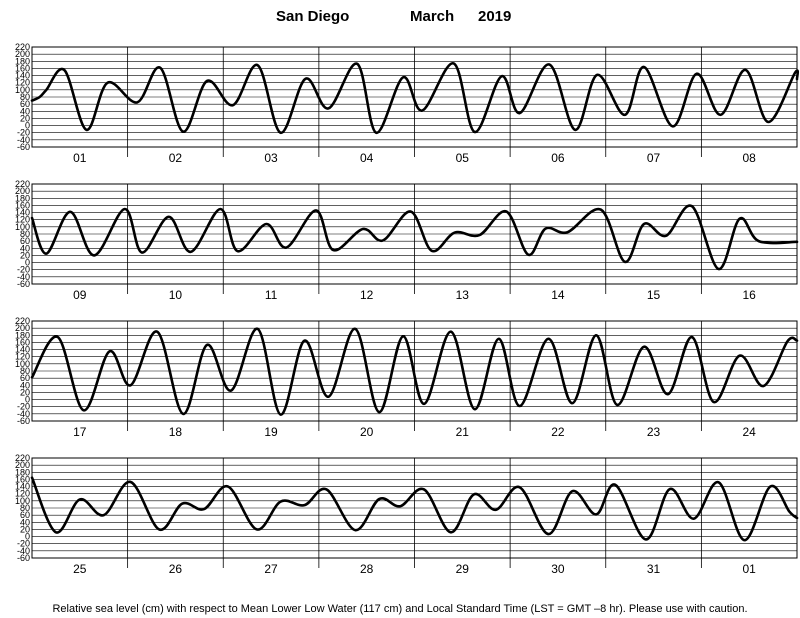 The width and height of the screenshot is (800, 618). Describe the element at coordinates (463, 569) in the screenshot. I see `day-label: 29` at that location.